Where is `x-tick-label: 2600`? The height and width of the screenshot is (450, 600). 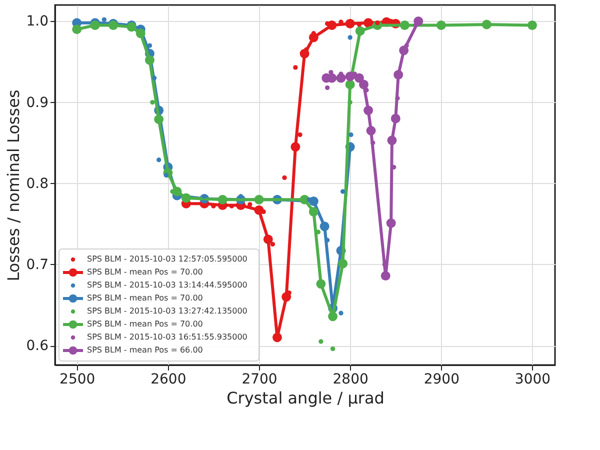 x-tick-label: 2600 is located at coordinates (168, 380).